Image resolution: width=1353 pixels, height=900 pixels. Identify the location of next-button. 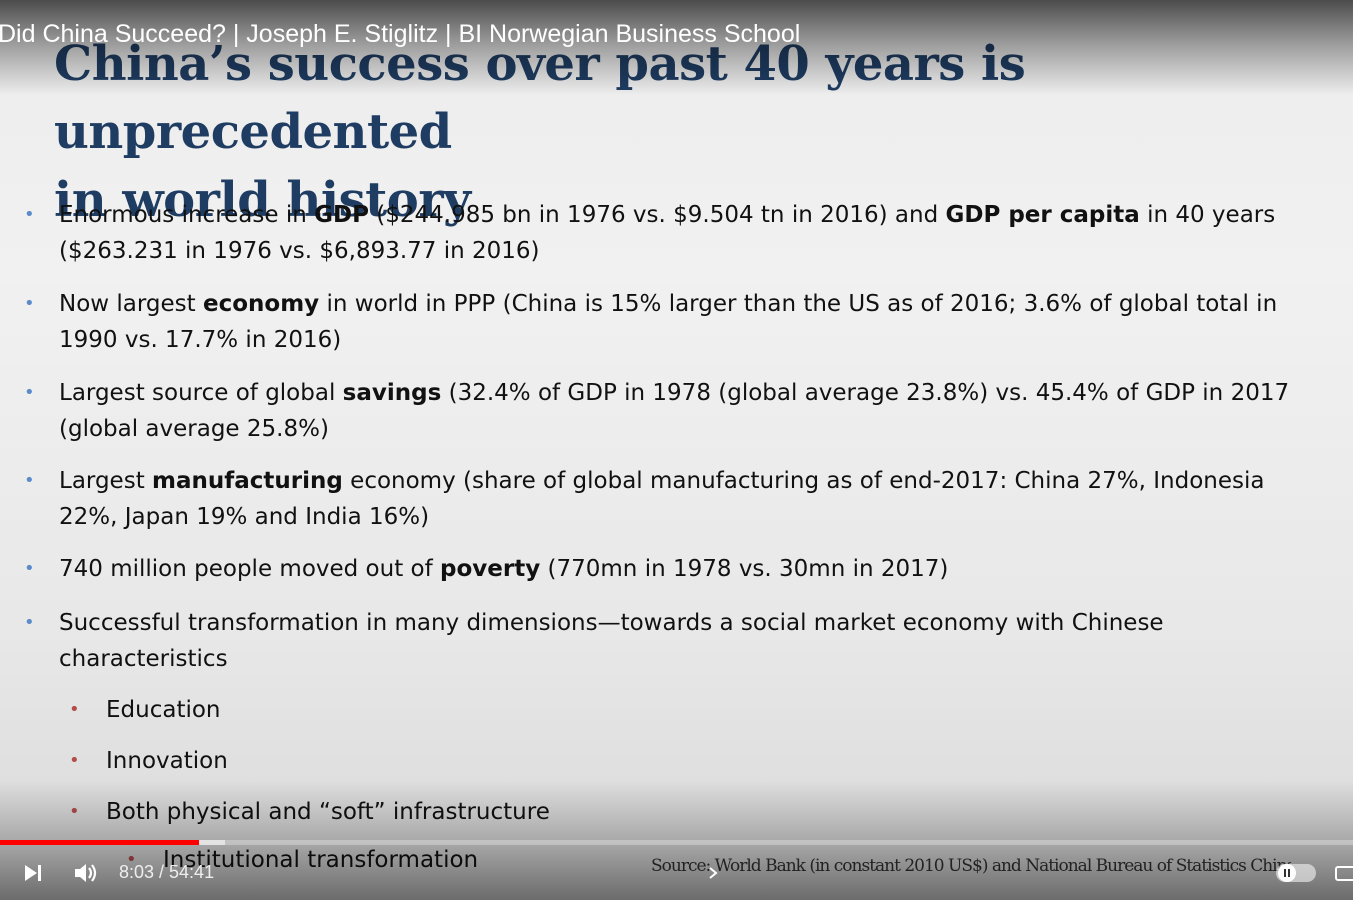
(33, 873).